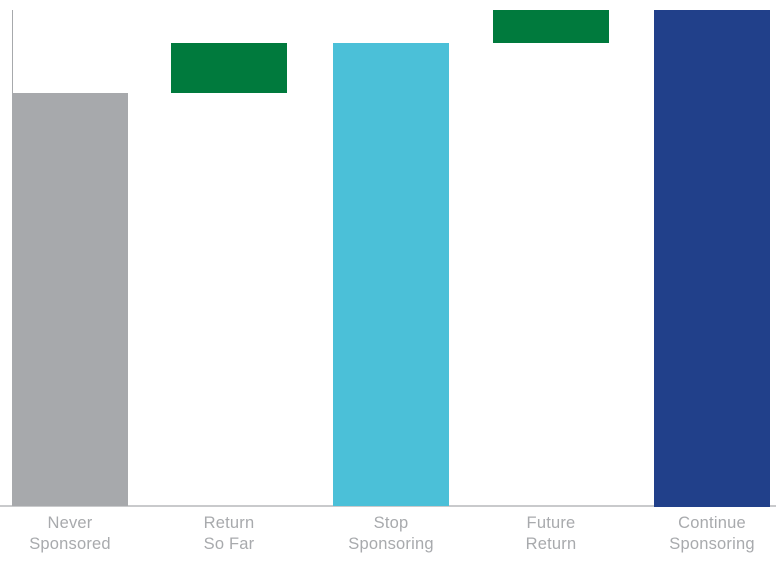 This screenshot has width=776, height=568. Describe the element at coordinates (551, 533) in the screenshot. I see `x-axis-label-future-return: Future Return` at that location.